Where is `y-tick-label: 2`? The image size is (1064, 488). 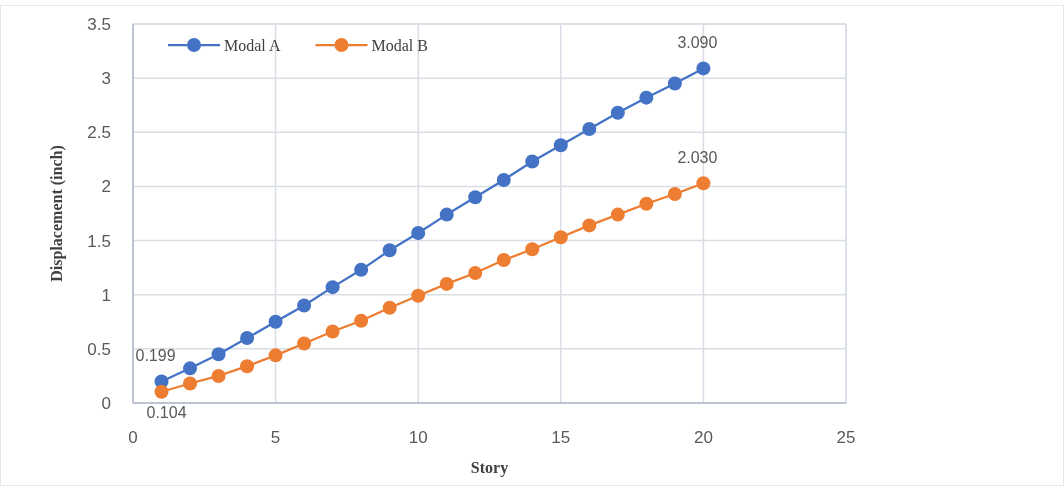
y-tick-label: 2 is located at coordinates (106, 187).